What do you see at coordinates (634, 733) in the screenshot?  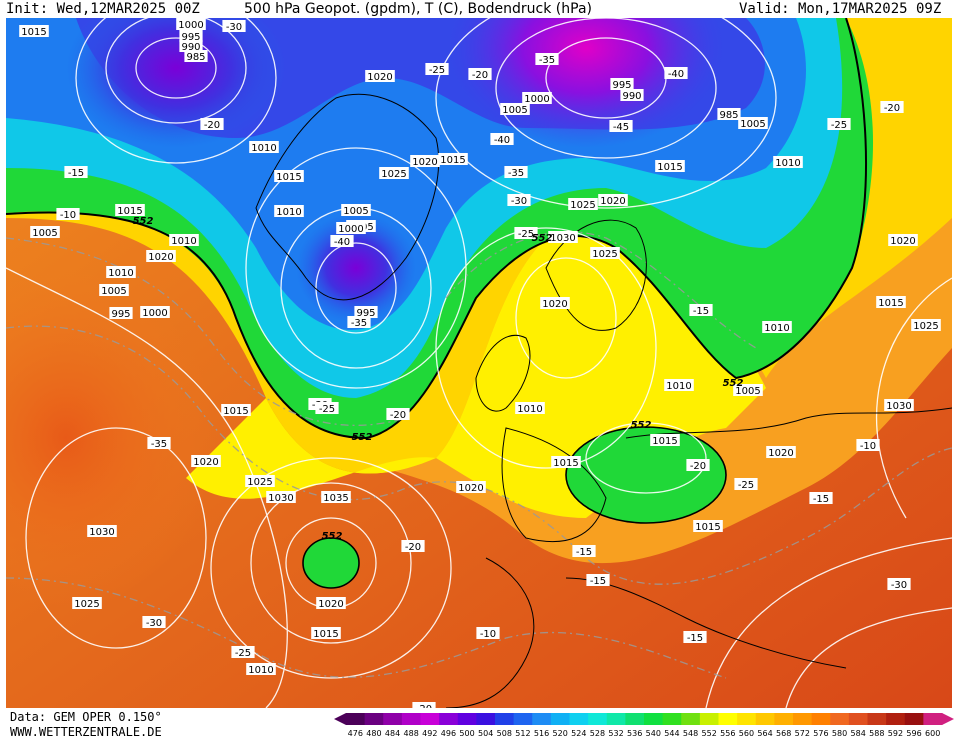 I see `colorbar-tick-label: 536` at bounding box center [634, 733].